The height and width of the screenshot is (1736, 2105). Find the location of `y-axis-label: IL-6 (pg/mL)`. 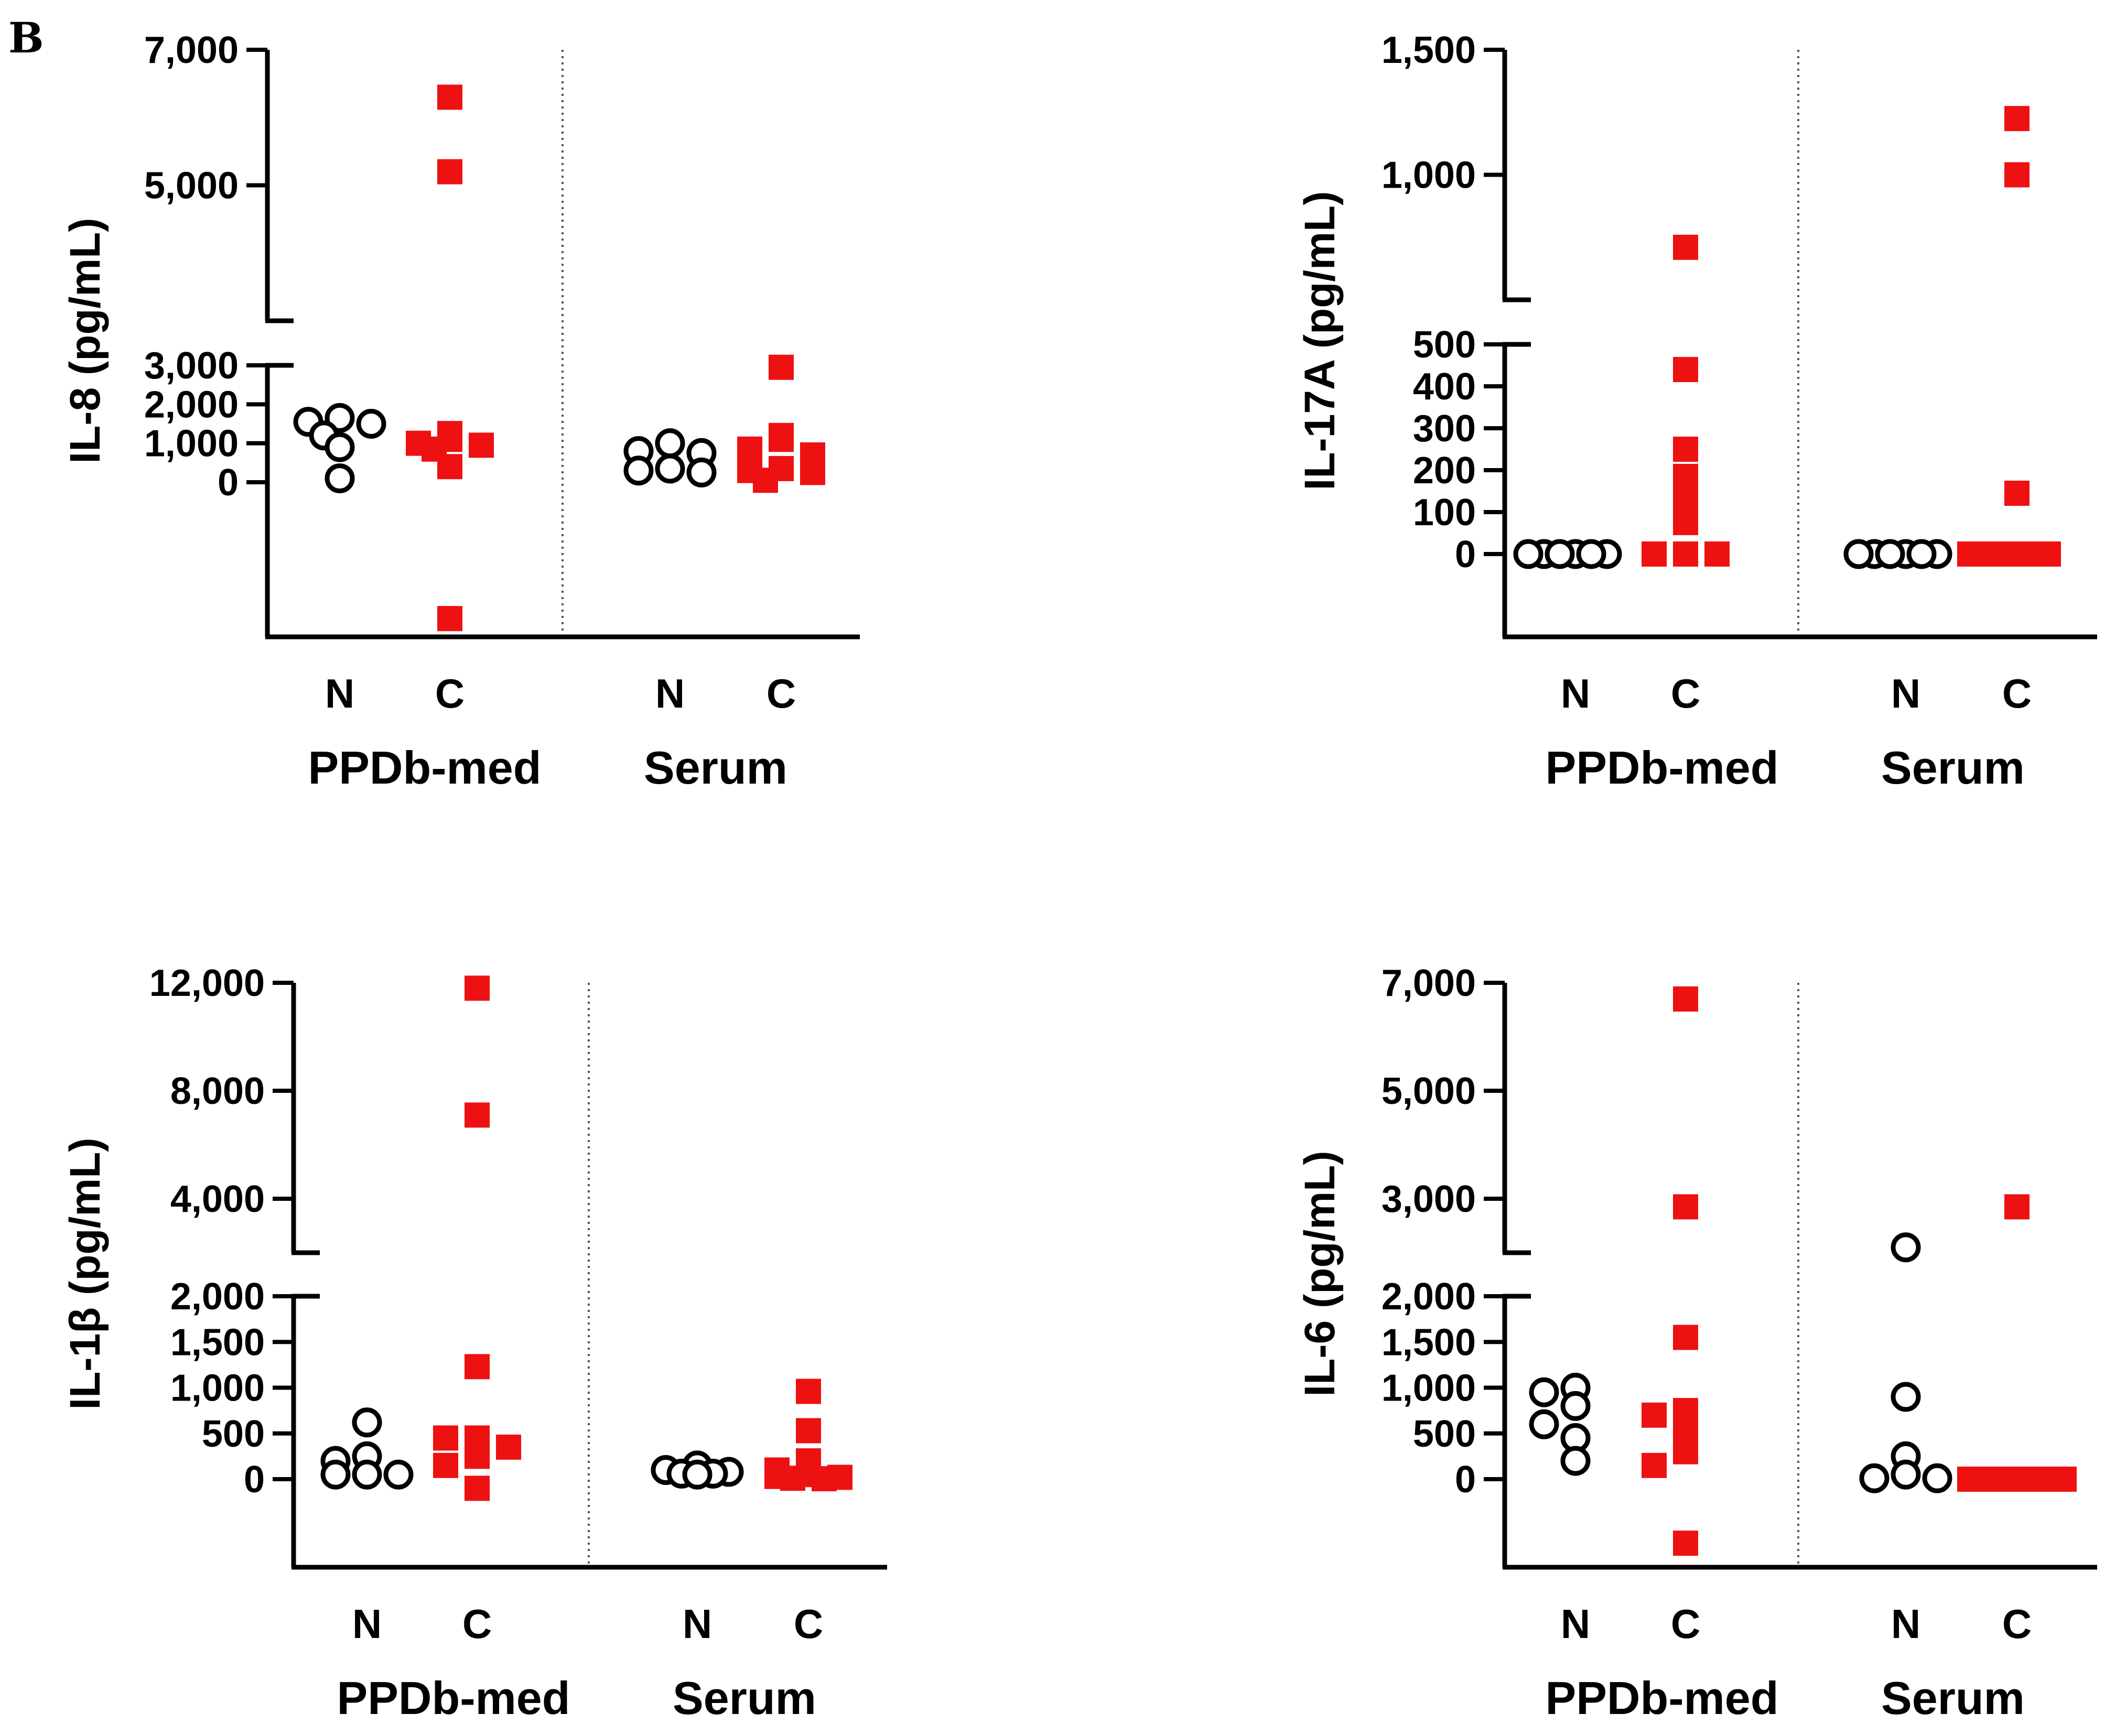

y-axis-label: IL-6 (pg/mL) is located at coordinates (1320, 1273).